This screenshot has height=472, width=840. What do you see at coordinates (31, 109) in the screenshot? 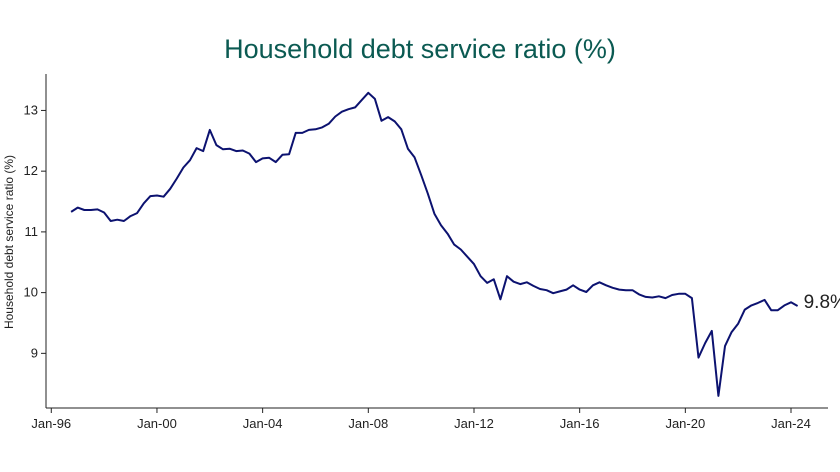
I see `y-tick-label: 13` at bounding box center [31, 109].